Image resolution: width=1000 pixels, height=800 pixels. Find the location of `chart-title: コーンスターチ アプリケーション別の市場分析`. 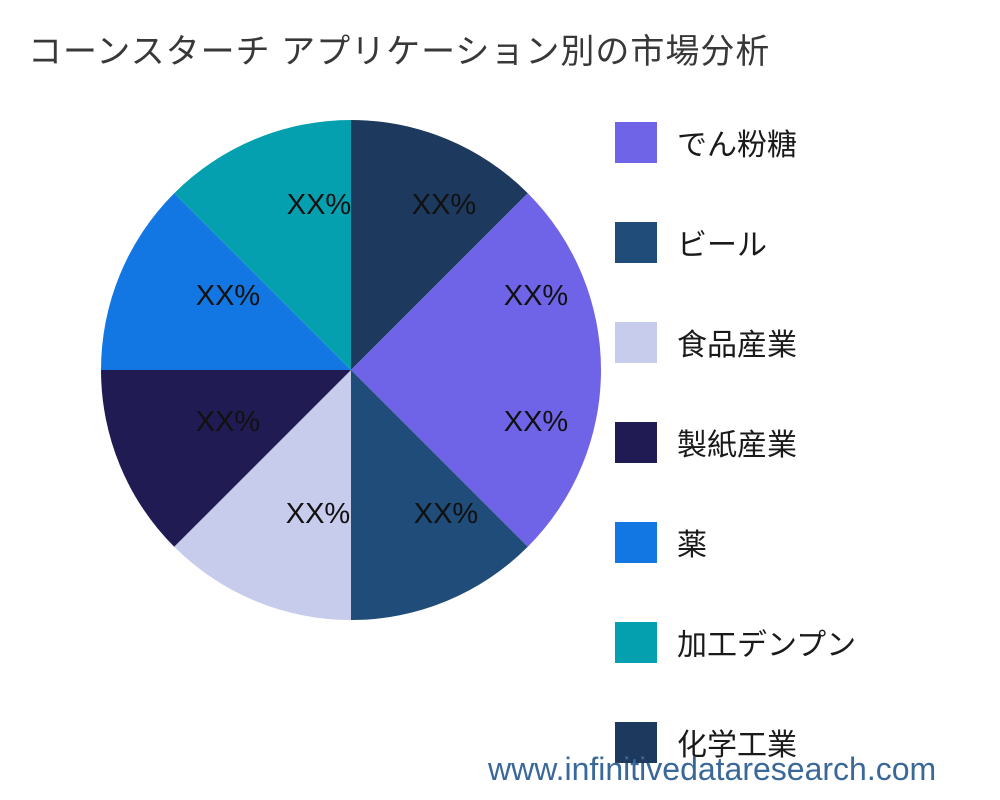

chart-title: コーンスターチ アプリケーション別の市場分析 is located at coordinates (399, 52).